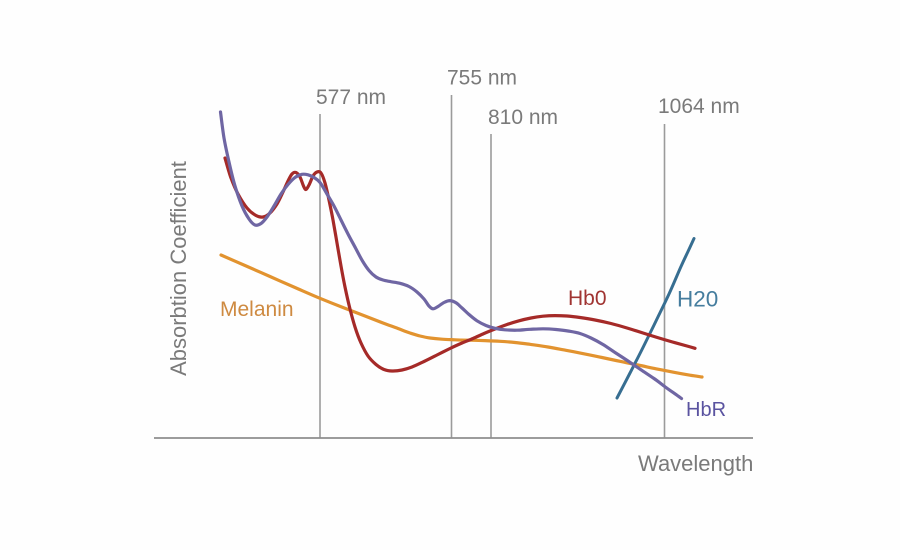 This screenshot has width=900, height=550. Describe the element at coordinates (523, 117) in the screenshot. I see `svg-text: 810 nm` at that location.